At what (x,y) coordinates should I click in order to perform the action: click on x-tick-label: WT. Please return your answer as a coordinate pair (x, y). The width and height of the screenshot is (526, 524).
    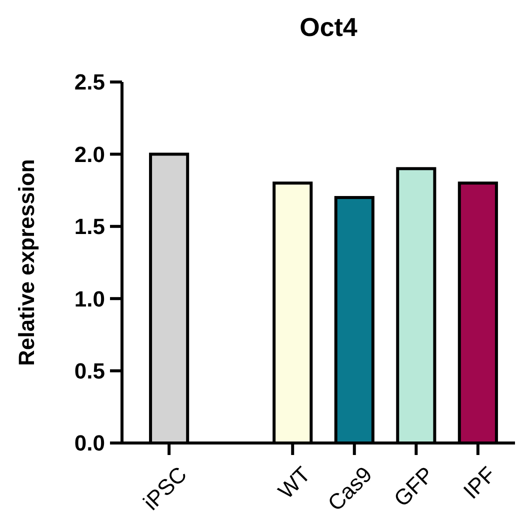
    Looking at the image, I should click on (294, 483).